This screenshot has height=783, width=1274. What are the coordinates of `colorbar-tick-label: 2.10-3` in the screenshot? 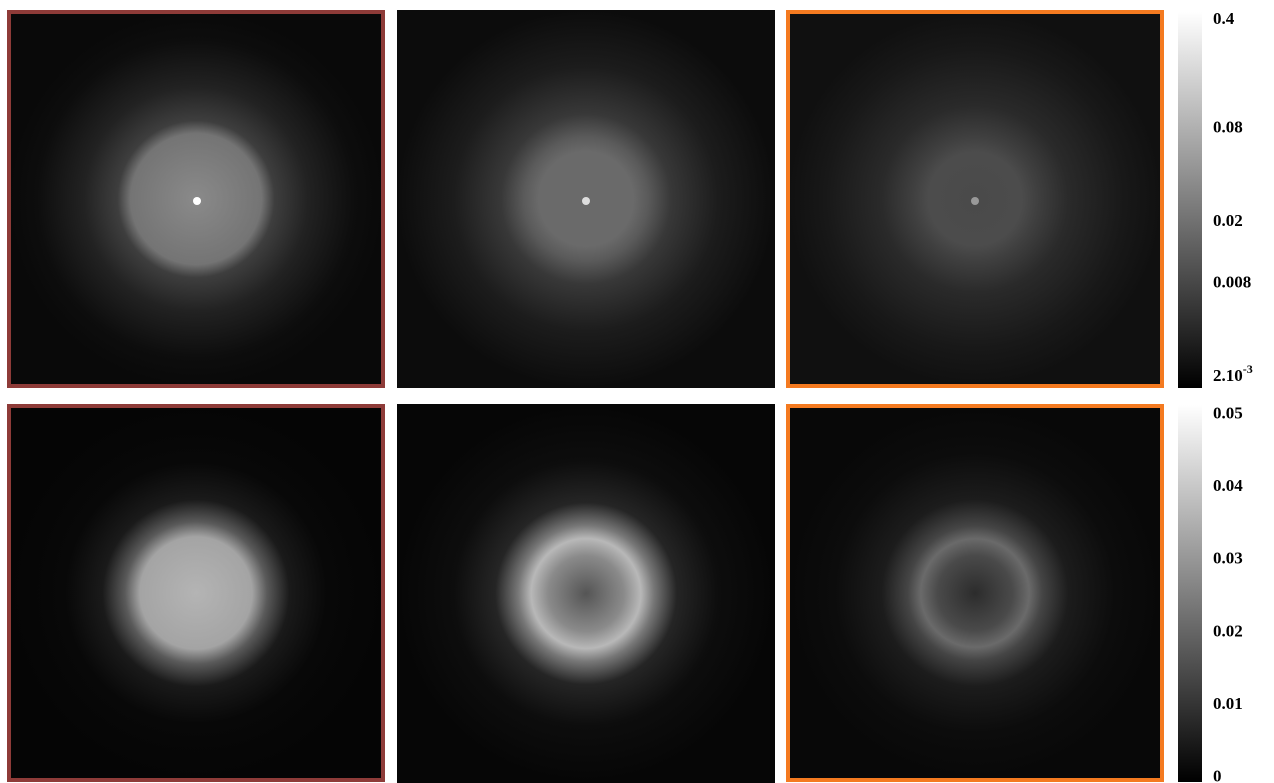 It's located at (1233, 373).